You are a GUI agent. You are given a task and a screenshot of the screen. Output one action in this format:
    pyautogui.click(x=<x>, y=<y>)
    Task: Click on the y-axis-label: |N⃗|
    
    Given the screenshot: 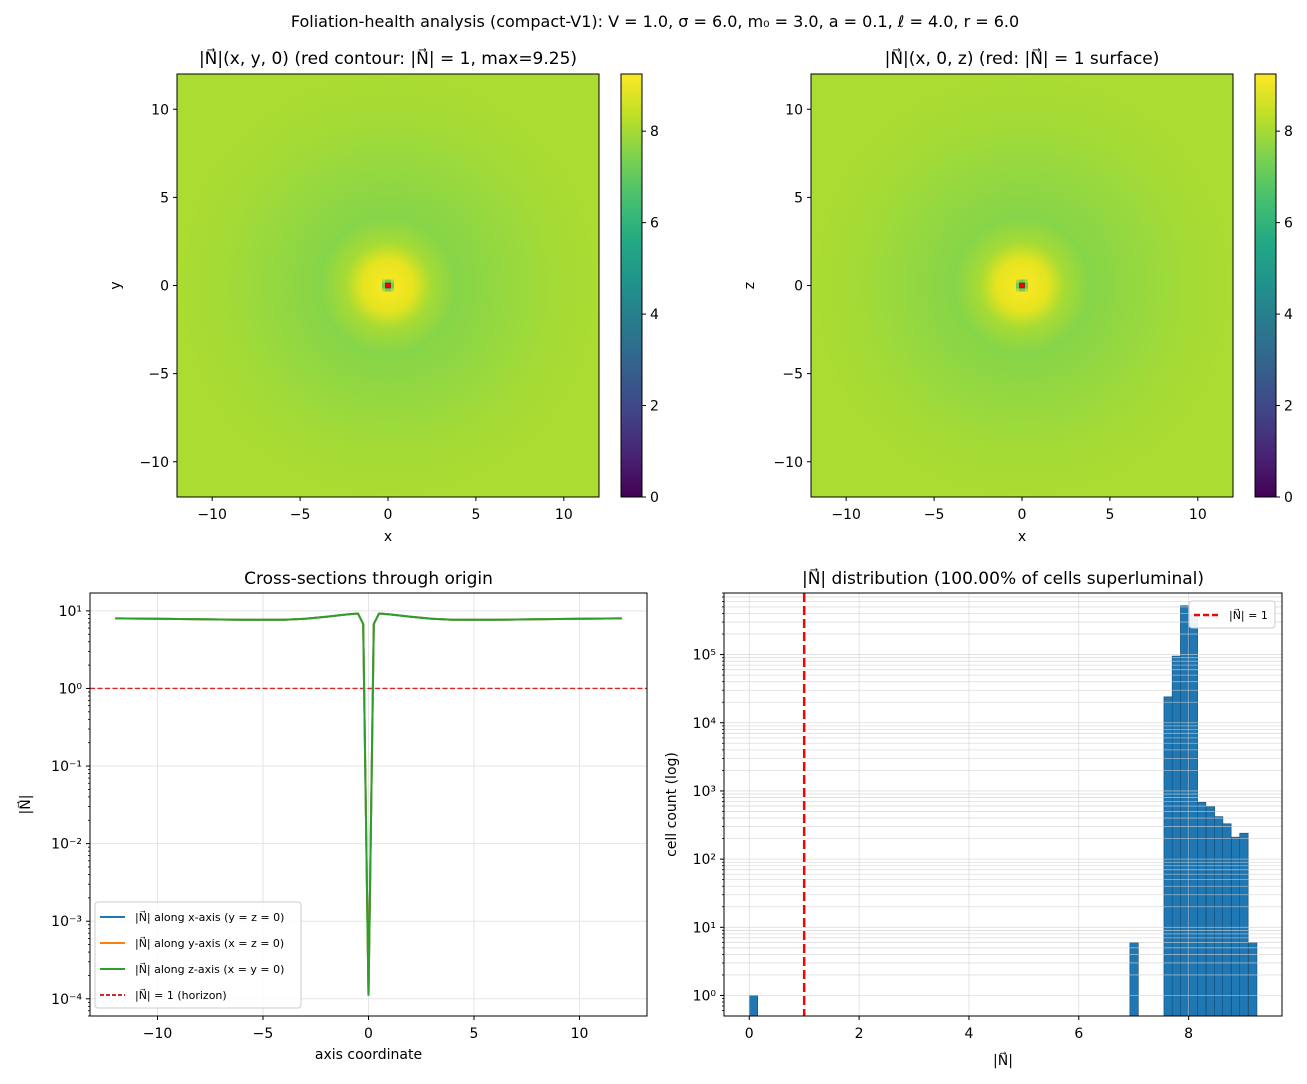 What is the action you would take?
    pyautogui.click(x=25, y=805)
    